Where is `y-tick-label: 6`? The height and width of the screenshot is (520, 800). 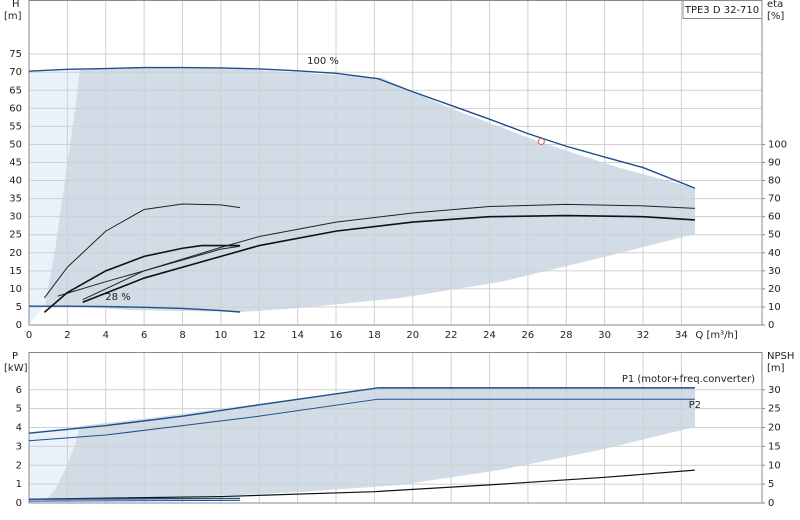 y-tick-label: 6 is located at coordinates (19, 390).